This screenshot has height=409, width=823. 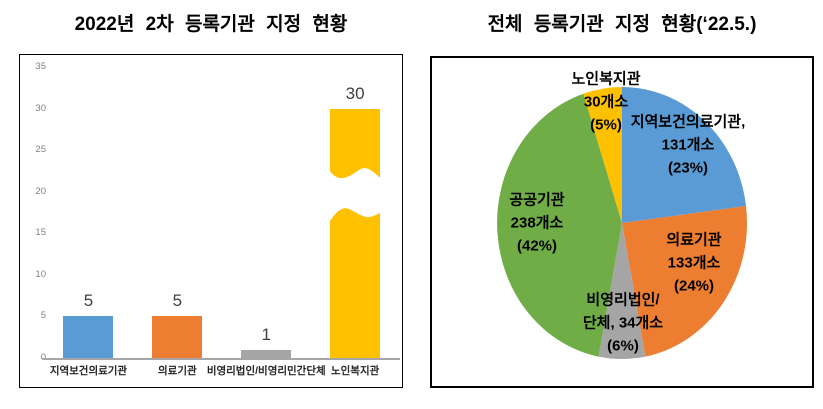 I want to click on bar-broken-upper-segment, so click(x=355, y=143).